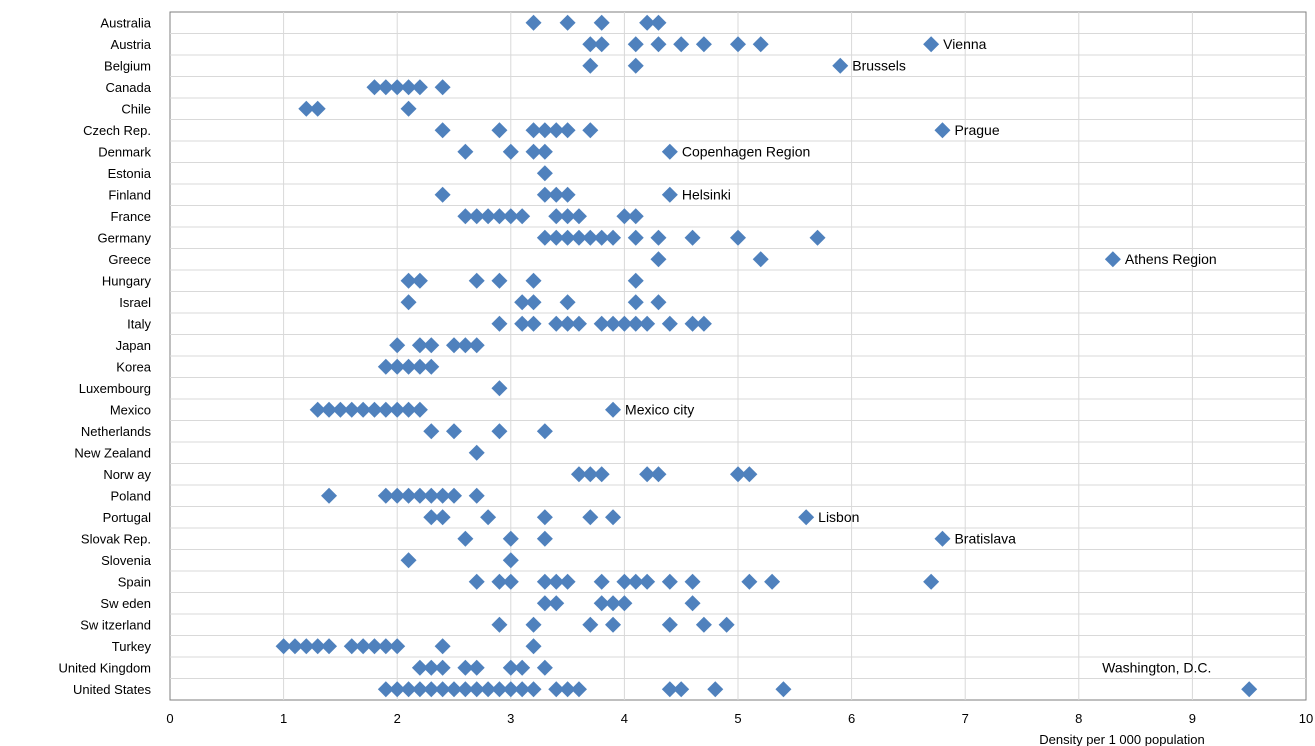 This screenshot has height=746, width=1315. What do you see at coordinates (115, 388) in the screenshot?
I see `category-label: Luxembourg` at bounding box center [115, 388].